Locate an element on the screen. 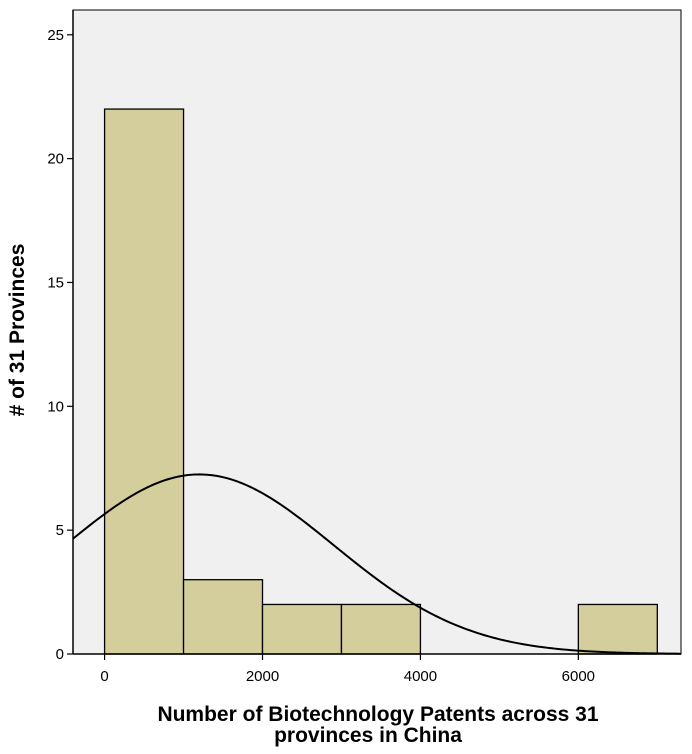 The width and height of the screenshot is (692, 754). x-tick-label-2000: 2000 is located at coordinates (262, 676).